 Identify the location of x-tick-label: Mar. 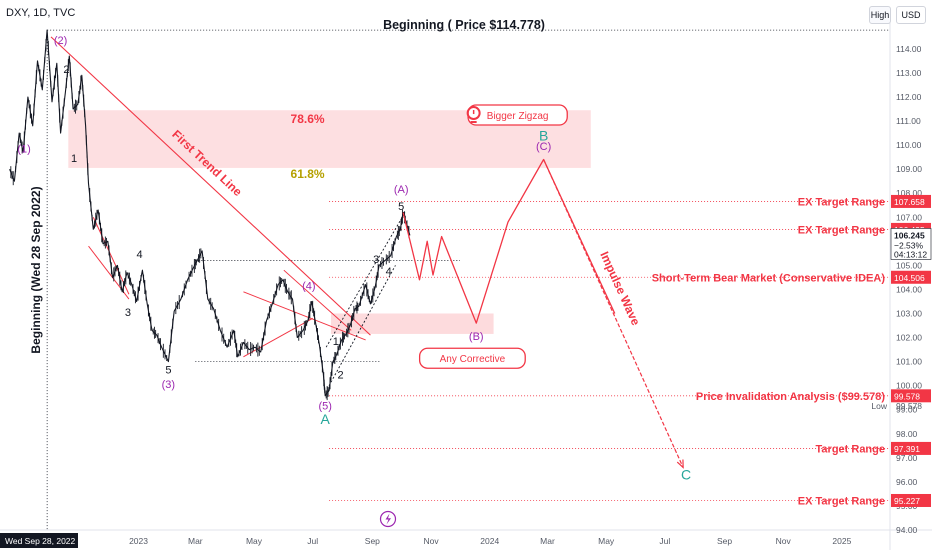
(547, 541).